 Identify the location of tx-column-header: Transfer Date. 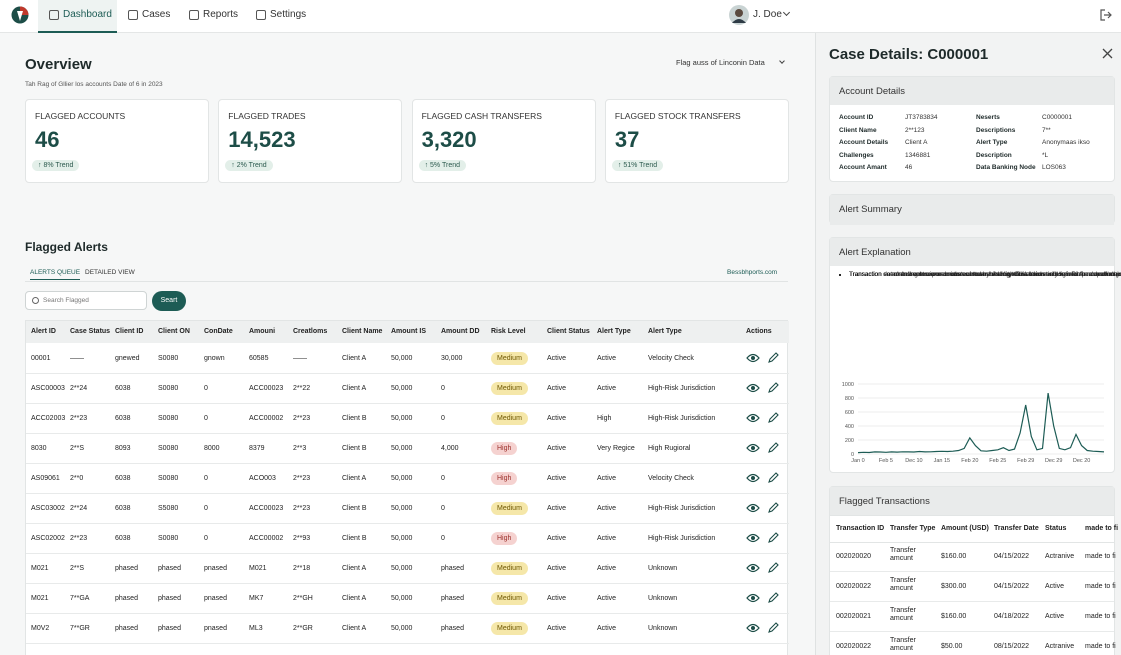
(1016, 528).